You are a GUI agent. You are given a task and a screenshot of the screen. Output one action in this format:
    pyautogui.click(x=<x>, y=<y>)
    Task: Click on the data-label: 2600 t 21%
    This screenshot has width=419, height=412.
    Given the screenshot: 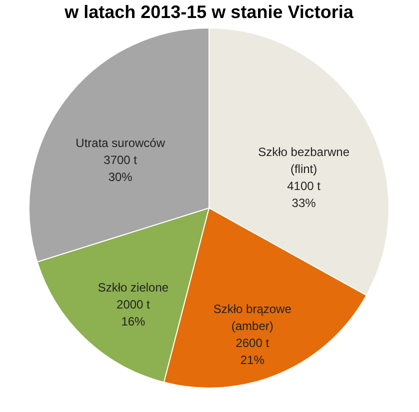 What is the action you would take?
    pyautogui.click(x=253, y=352)
    